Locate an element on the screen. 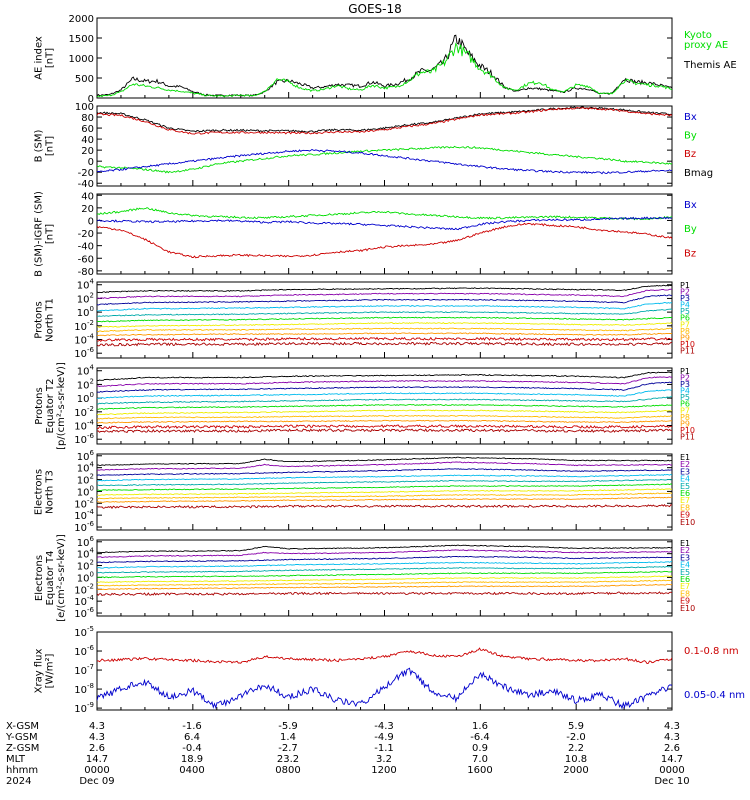  y-tick-exponent: -5 is located at coordinates (90, 629).